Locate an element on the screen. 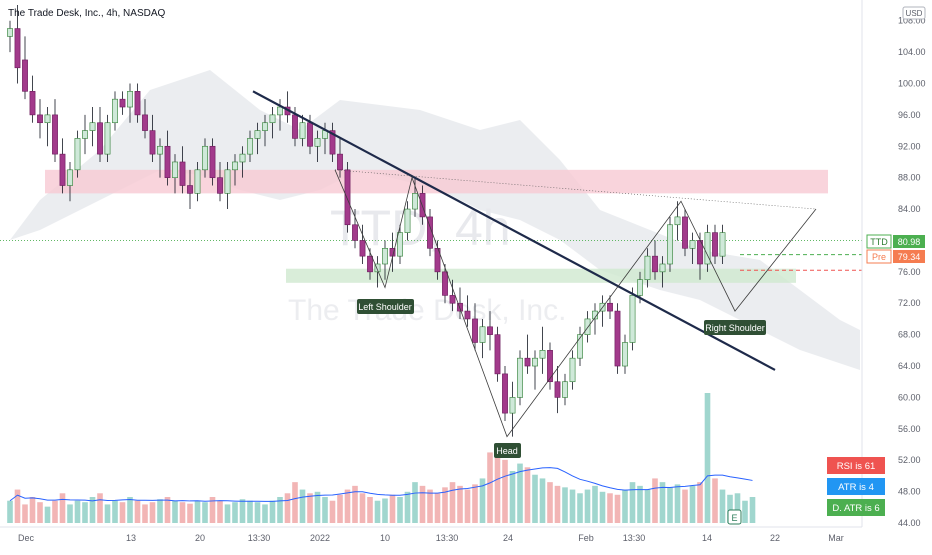 The height and width of the screenshot is (555, 932). atr-badge: ATR is 4 is located at coordinates (856, 486).